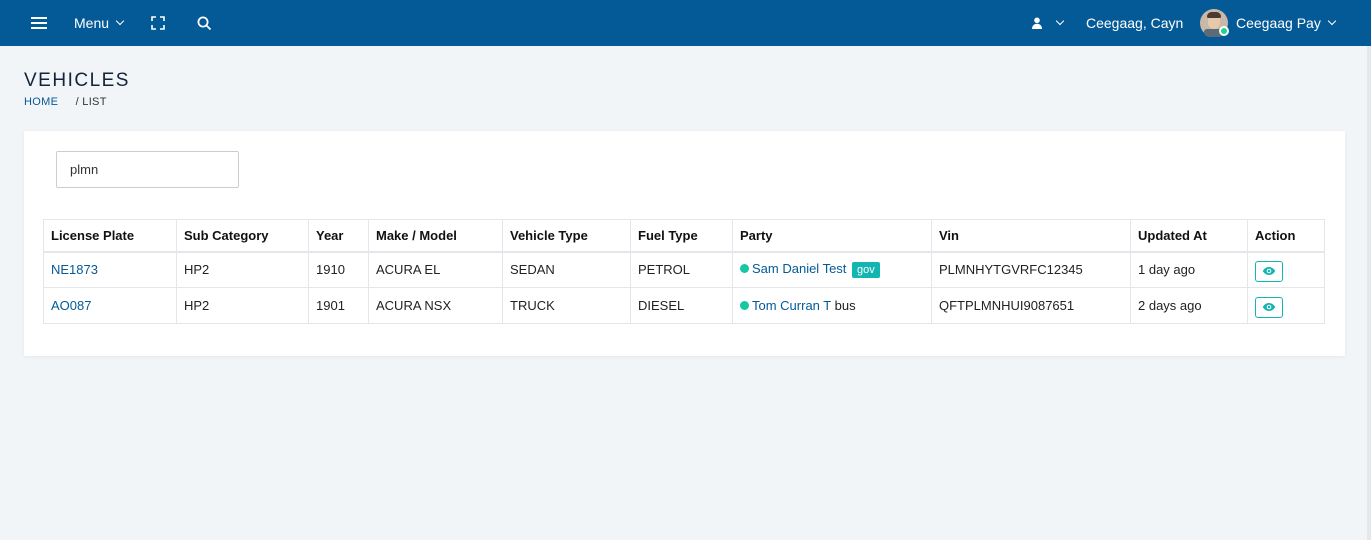  I want to click on page-title: VEHICLES, so click(77, 80).